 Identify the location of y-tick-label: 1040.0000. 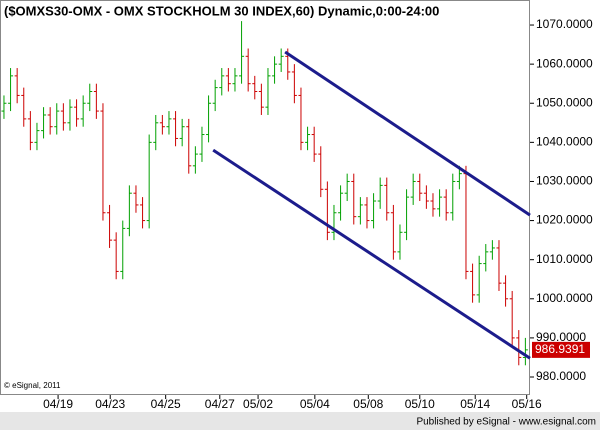
(564, 142).